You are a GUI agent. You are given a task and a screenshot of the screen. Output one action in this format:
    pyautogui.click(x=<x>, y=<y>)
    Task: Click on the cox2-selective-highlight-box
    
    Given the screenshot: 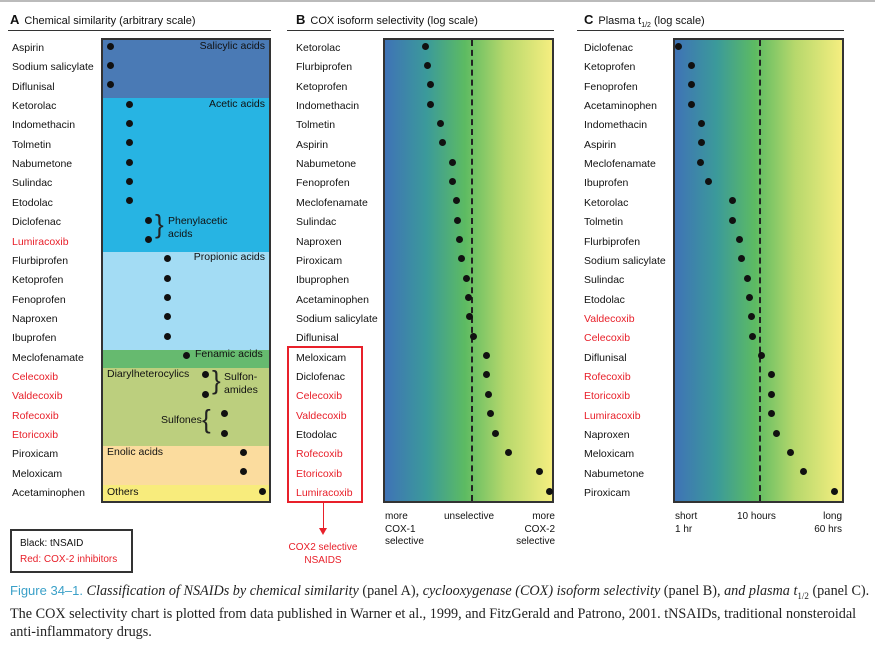 What is the action you would take?
    pyautogui.click(x=325, y=424)
    